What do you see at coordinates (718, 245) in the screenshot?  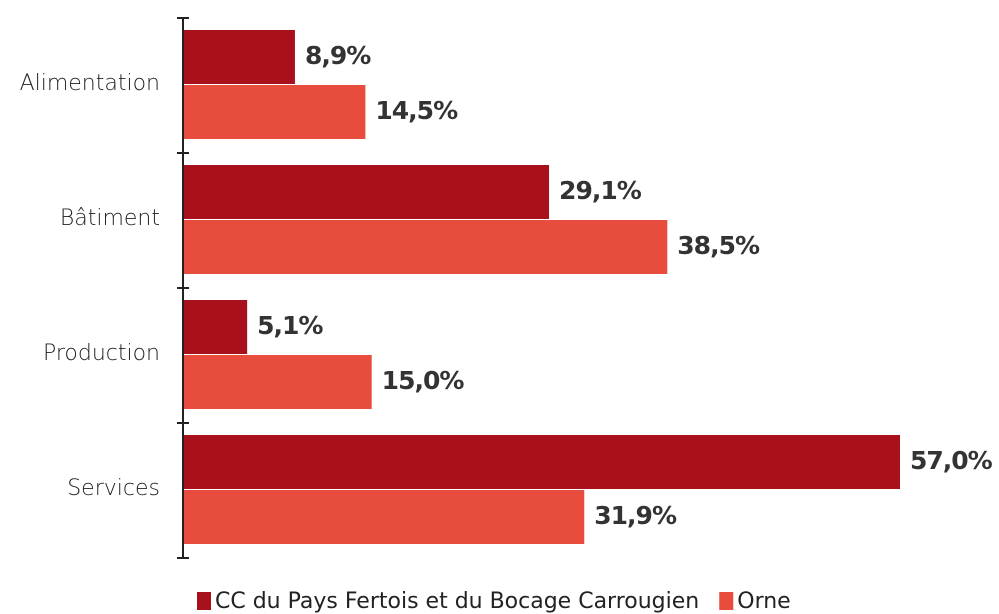 I see `value-label: 38,5%` at bounding box center [718, 245].